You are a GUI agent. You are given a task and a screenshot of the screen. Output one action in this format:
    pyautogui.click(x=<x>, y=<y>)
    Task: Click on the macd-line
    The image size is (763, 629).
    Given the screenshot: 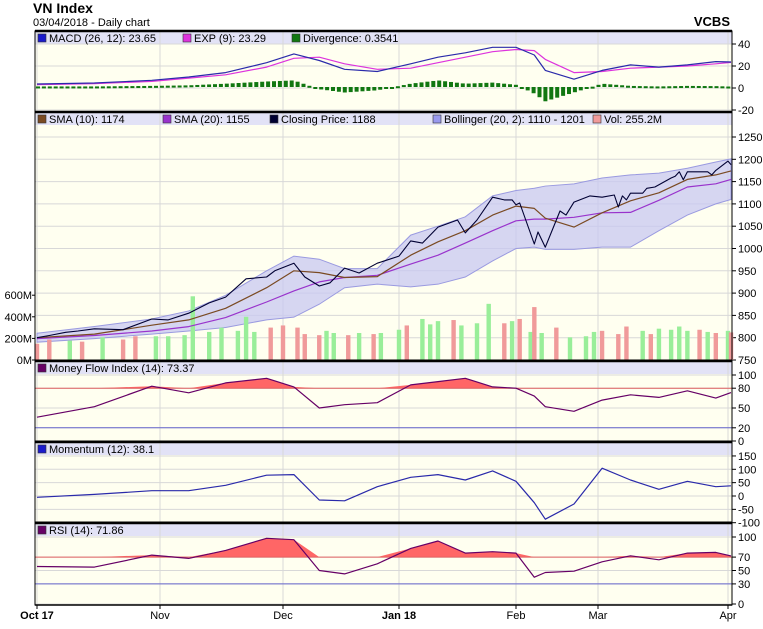 What is the action you would take?
    pyautogui.click(x=384, y=65)
    